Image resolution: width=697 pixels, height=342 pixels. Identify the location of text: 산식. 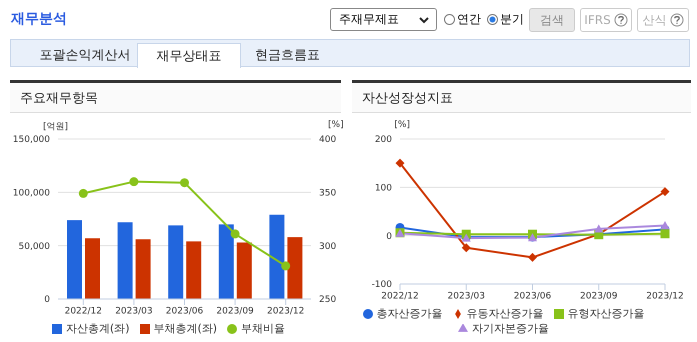
(663, 20).